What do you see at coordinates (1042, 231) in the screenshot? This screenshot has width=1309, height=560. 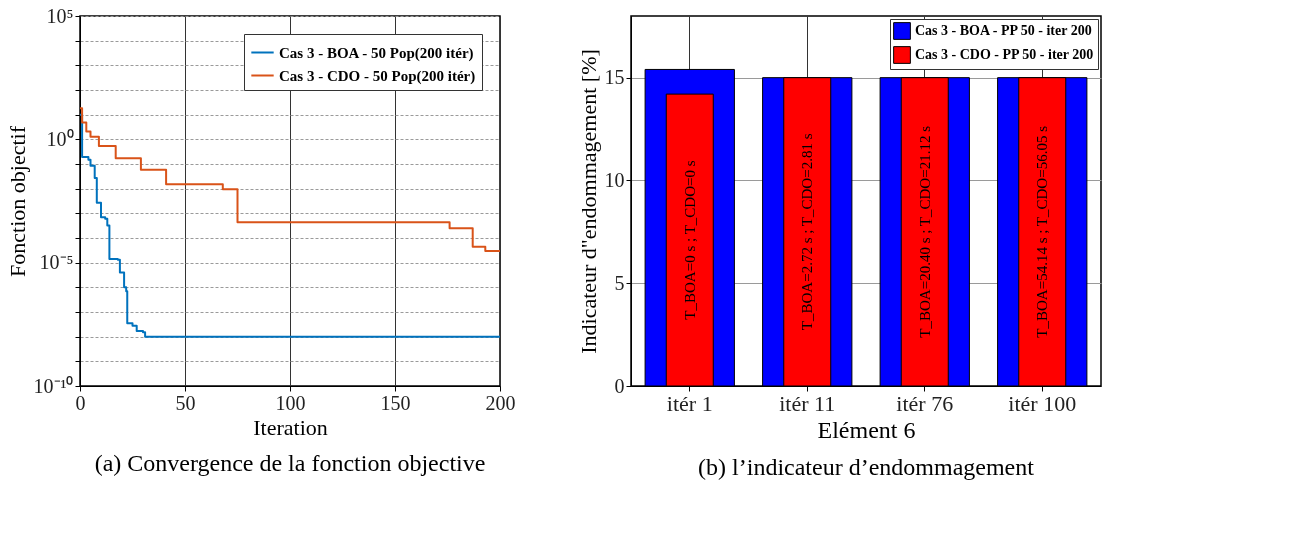 I see `annotation: T_BOA=54.14 s ; T_CDO=56.05 s` at bounding box center [1042, 231].